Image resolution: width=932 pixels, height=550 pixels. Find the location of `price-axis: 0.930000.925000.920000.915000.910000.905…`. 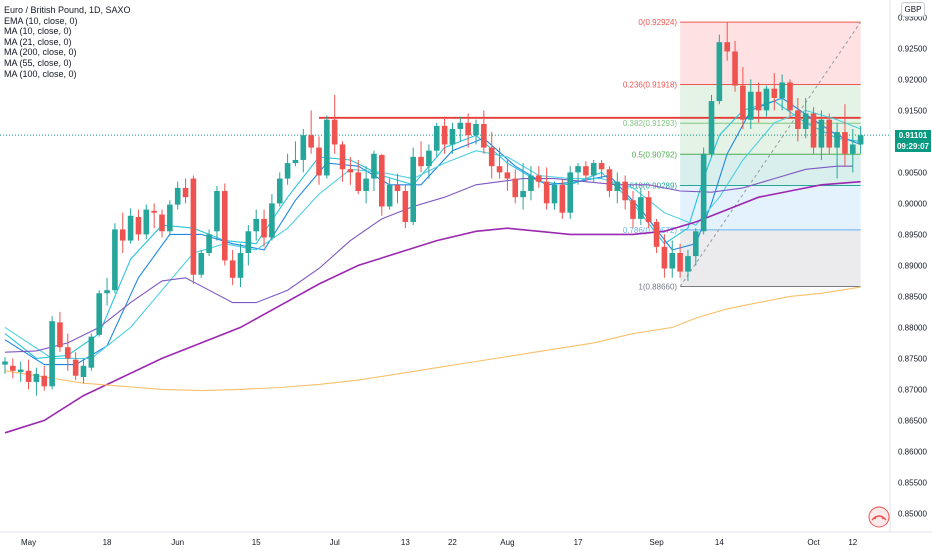

price-axis: 0.930000.925000.920000.915000.910000.905… is located at coordinates (908, 266).